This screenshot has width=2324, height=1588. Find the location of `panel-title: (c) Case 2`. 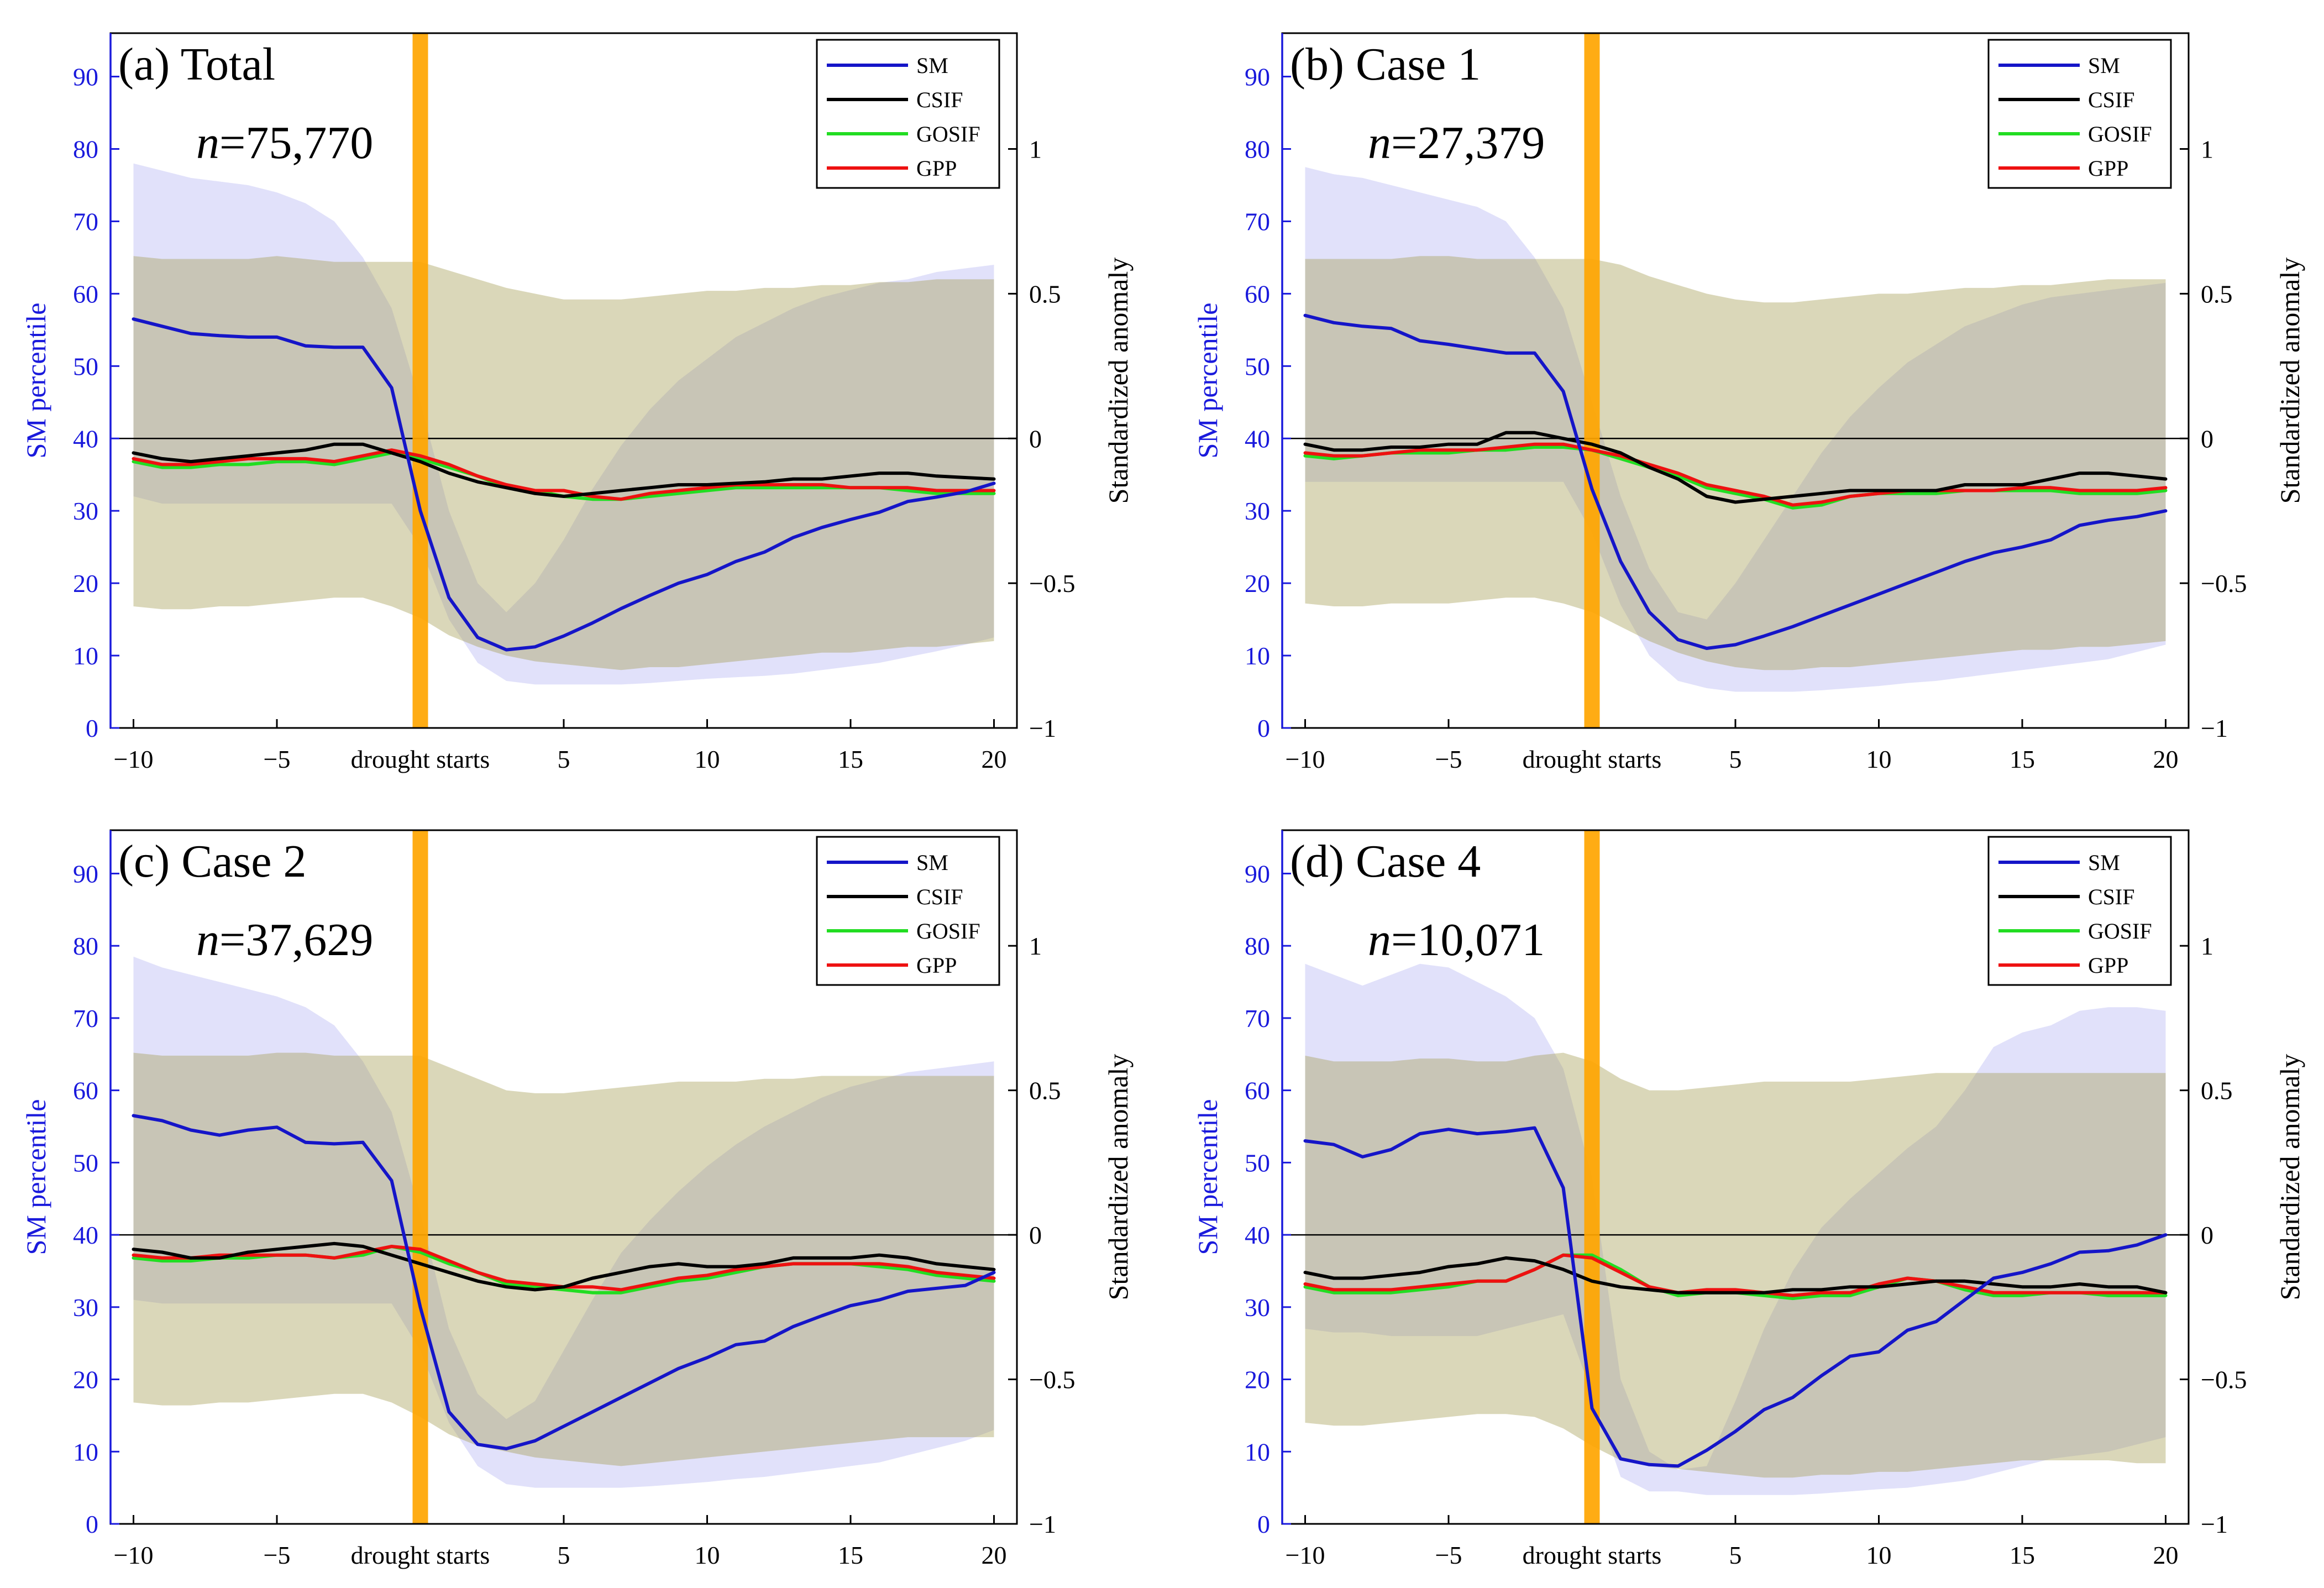

panel-title: (c) Case 2 is located at coordinates (212, 861).